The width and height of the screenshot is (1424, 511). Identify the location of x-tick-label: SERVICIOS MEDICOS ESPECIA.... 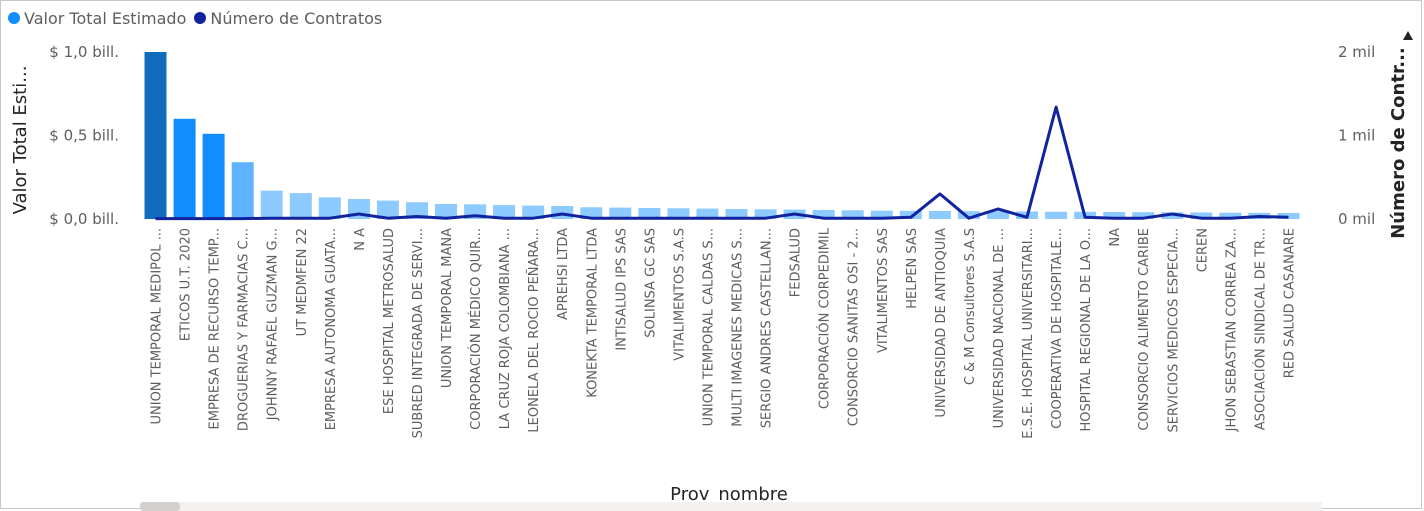
(1173, 330).